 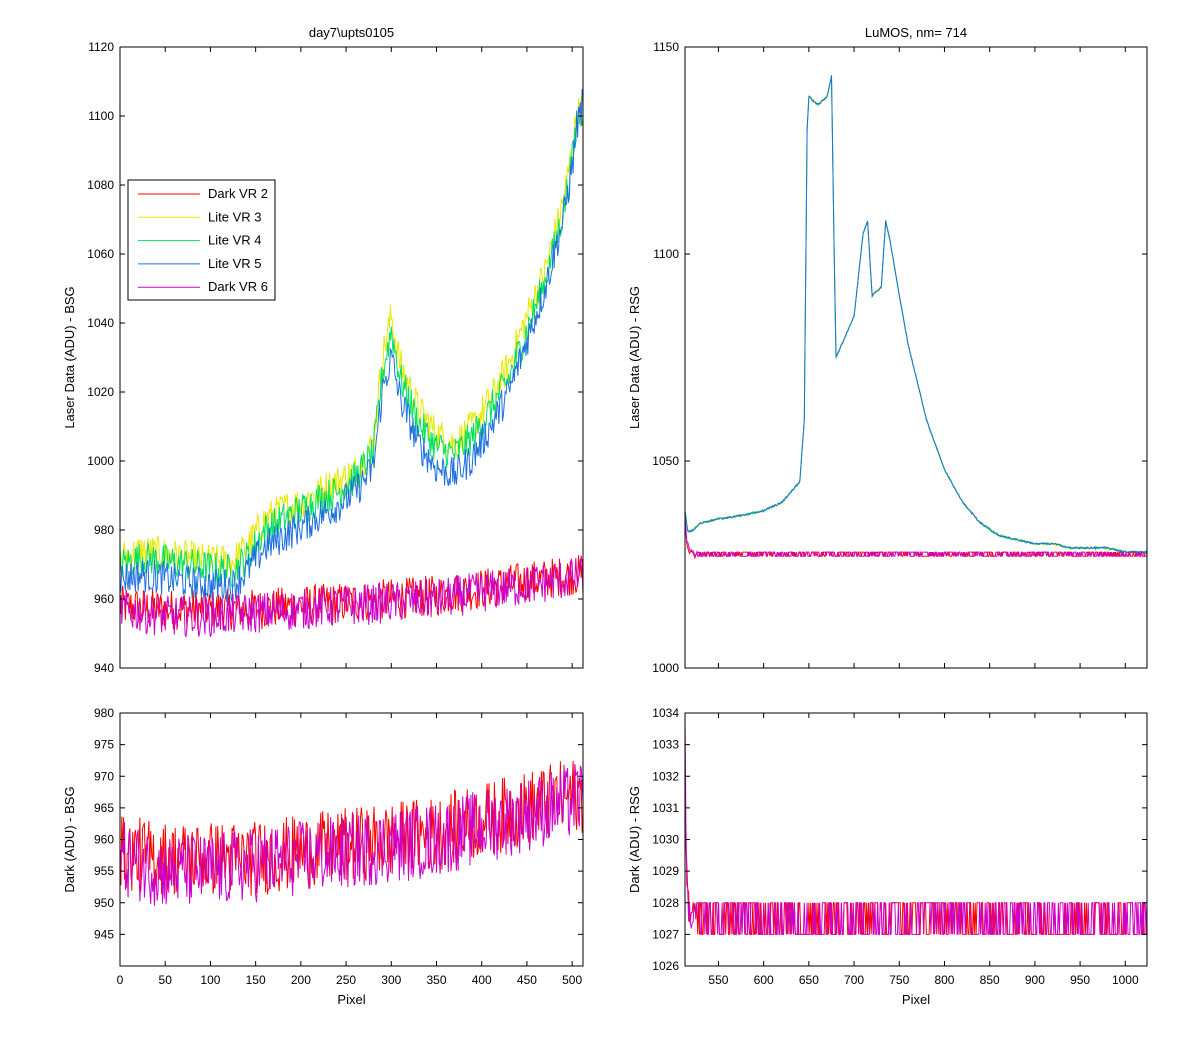 I want to click on y-tick-label: 955, so click(x=104, y=871).